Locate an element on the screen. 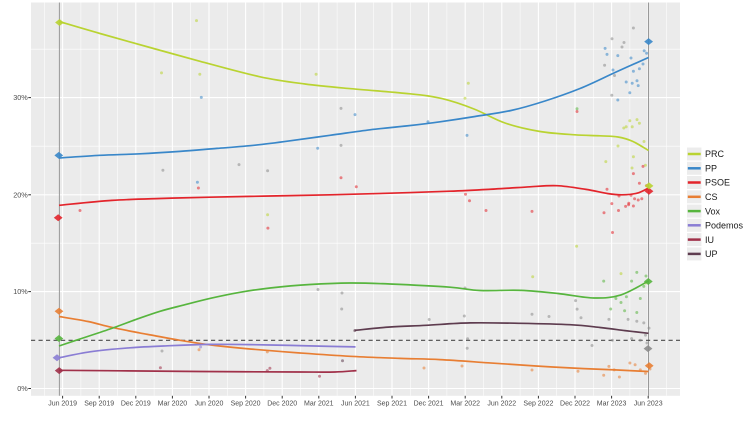 The height and width of the screenshot is (422, 750). svg-text: PP is located at coordinates (711, 169).